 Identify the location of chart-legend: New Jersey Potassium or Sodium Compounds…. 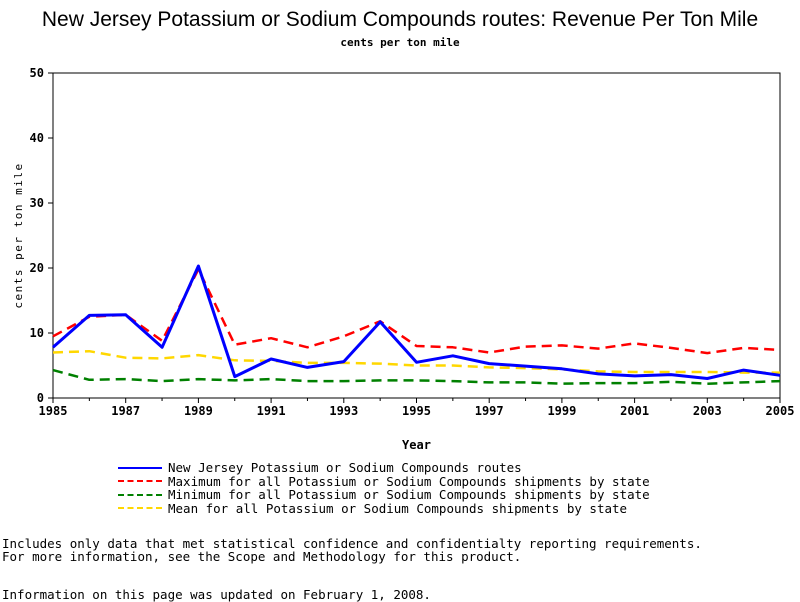
(384, 488).